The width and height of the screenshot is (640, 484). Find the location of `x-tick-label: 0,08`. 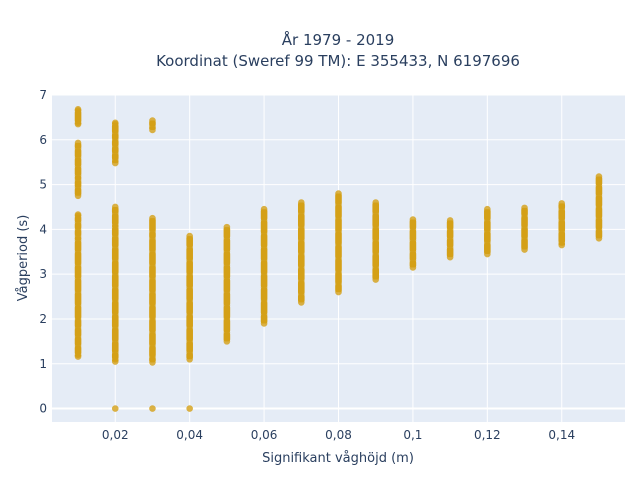

x-tick-label: 0,08 is located at coordinates (338, 435).